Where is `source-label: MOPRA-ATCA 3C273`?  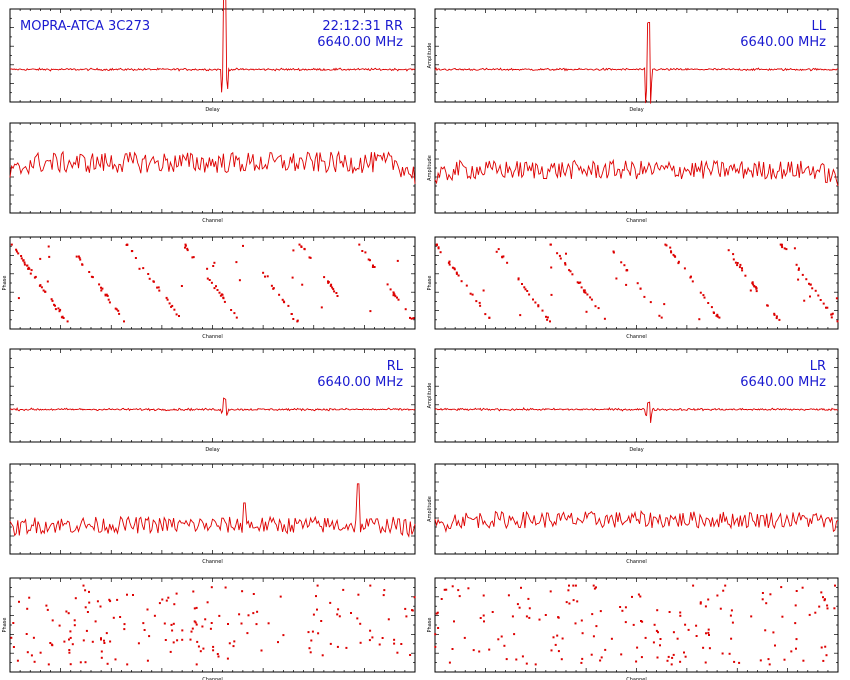
source-label: MOPRA-ATCA 3C273 is located at coordinates (85, 26).